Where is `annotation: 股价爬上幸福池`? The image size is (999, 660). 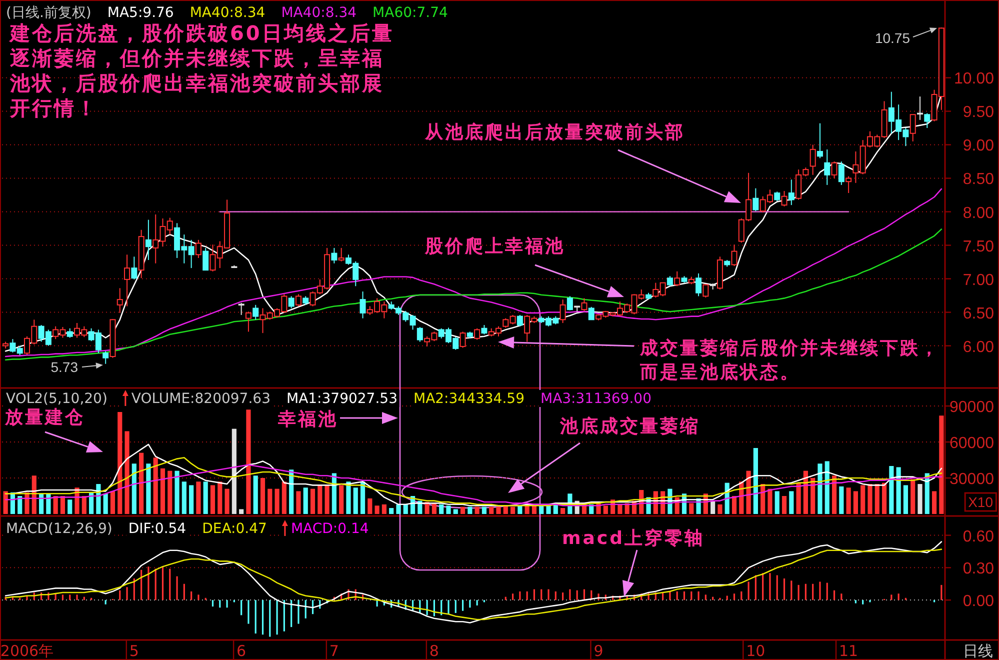
annotation: 股价爬上幸福池 is located at coordinates (494, 246).